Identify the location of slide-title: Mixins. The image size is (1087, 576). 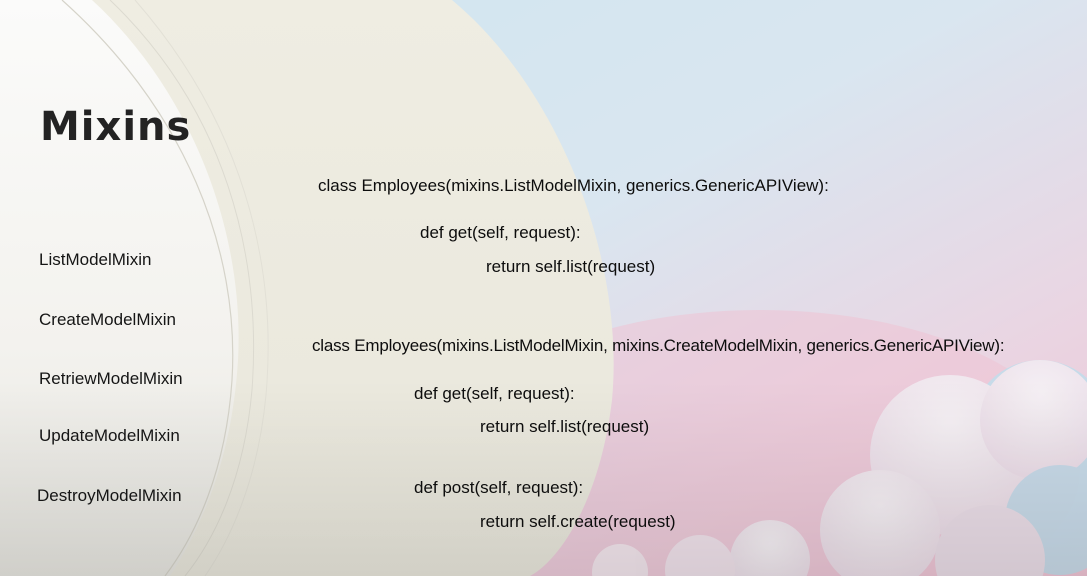
(116, 127).